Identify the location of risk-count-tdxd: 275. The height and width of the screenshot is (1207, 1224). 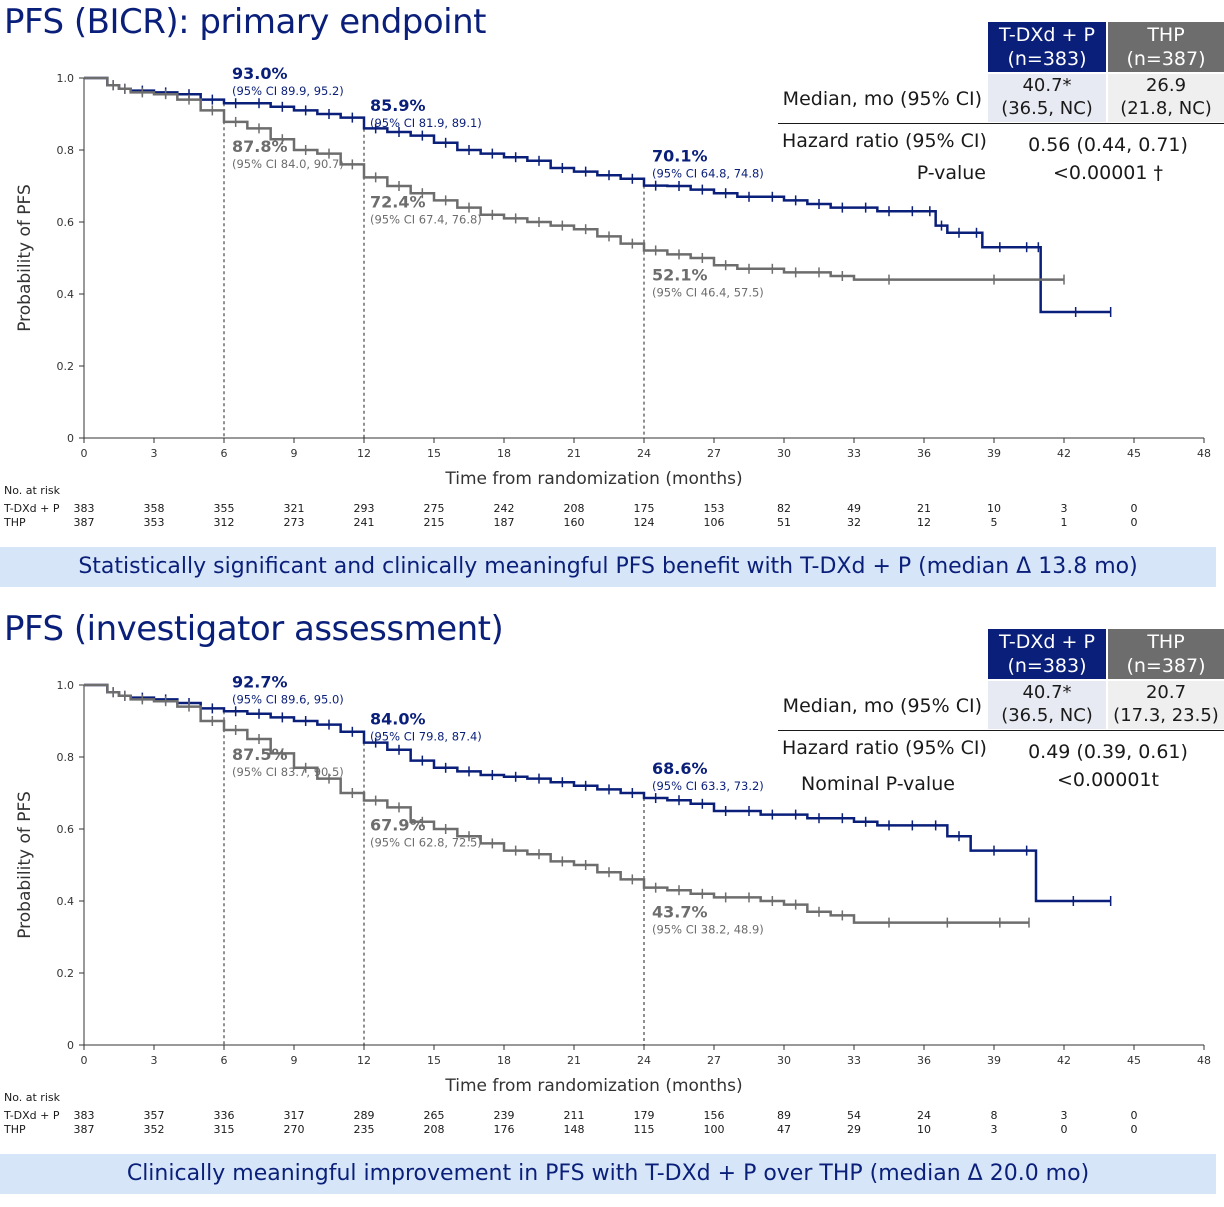
(434, 508).